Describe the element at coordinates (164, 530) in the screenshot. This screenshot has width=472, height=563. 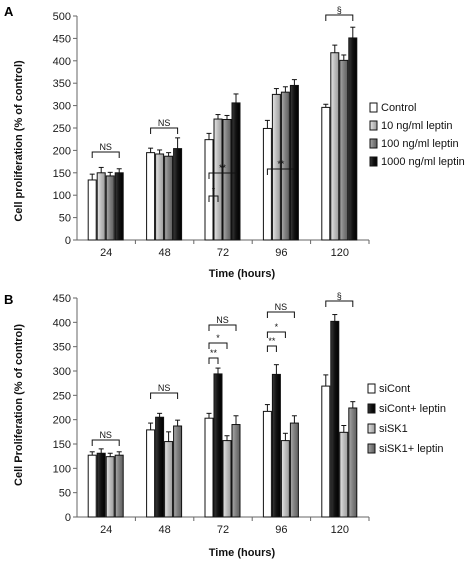
I see `panel-b-x-tick-label: 48` at that location.